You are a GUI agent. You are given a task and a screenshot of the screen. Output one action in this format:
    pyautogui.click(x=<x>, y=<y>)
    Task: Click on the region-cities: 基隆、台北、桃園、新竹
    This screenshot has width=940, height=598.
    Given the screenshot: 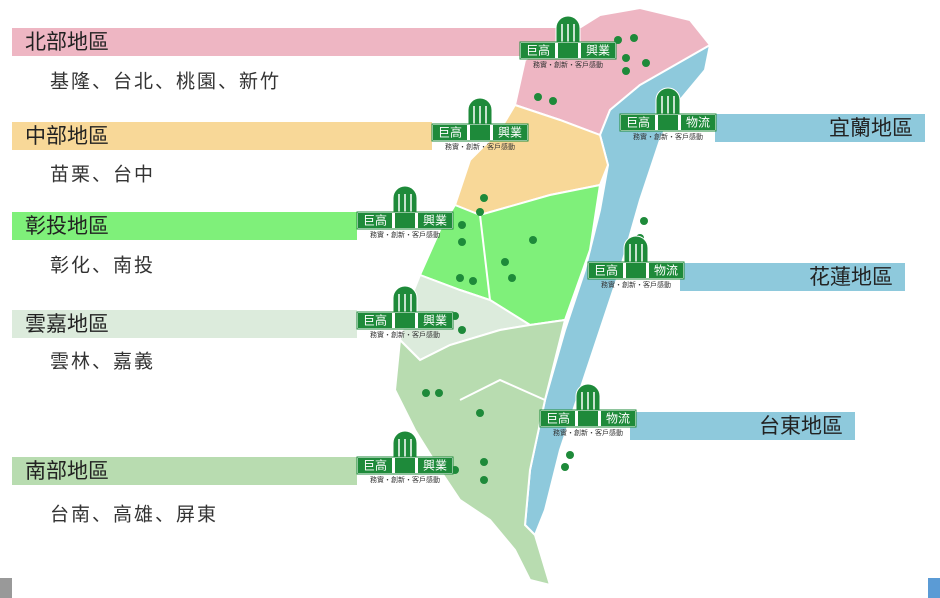 What is the action you would take?
    pyautogui.click(x=165, y=82)
    